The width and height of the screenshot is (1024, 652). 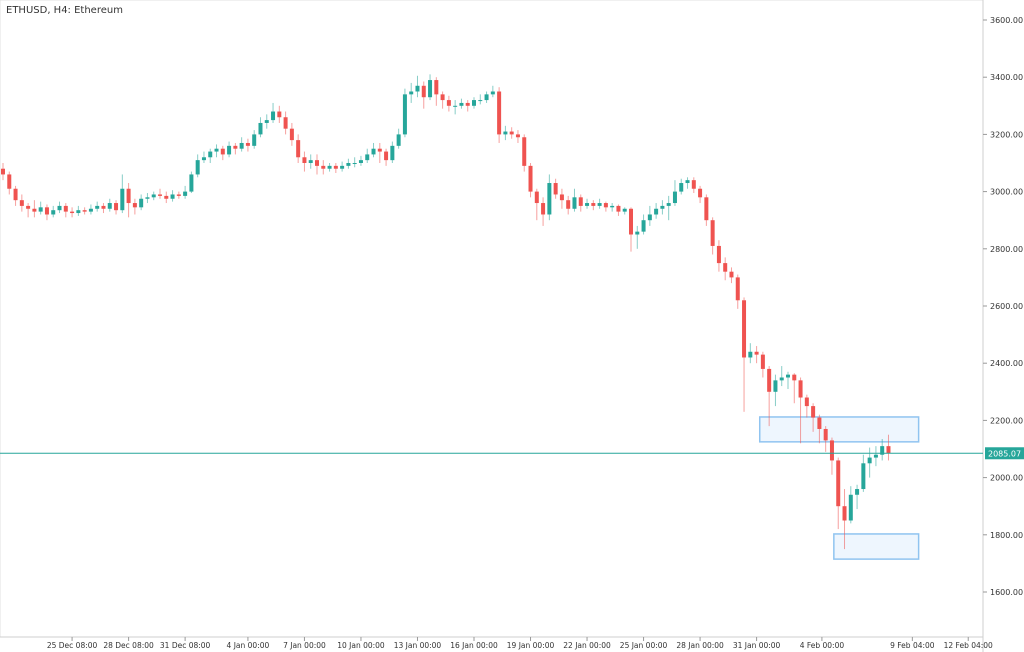 What do you see at coordinates (912, 645) in the screenshot?
I see `x-tick-label: 9 Feb 04:00` at bounding box center [912, 645].